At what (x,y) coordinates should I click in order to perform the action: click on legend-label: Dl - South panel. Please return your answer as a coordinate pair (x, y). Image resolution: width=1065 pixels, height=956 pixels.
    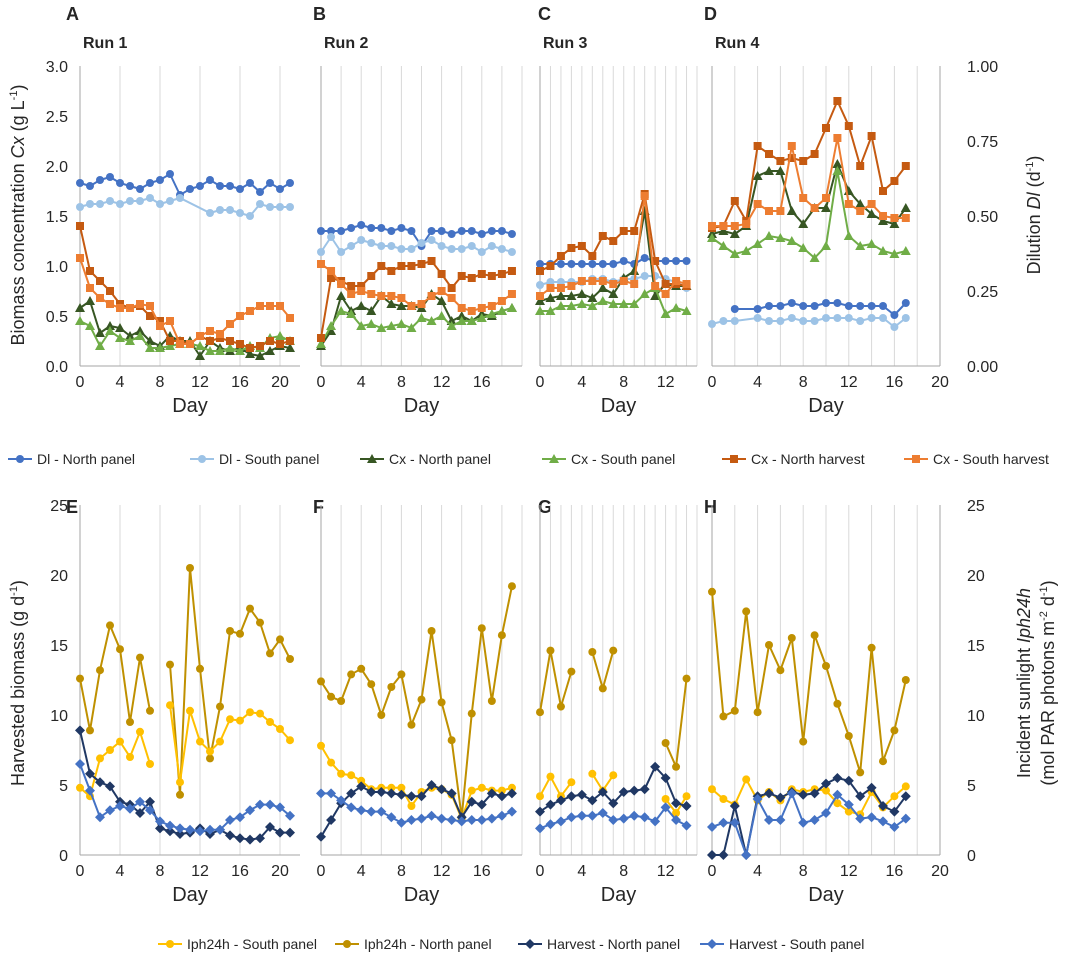
    Looking at the image, I should click on (269, 459).